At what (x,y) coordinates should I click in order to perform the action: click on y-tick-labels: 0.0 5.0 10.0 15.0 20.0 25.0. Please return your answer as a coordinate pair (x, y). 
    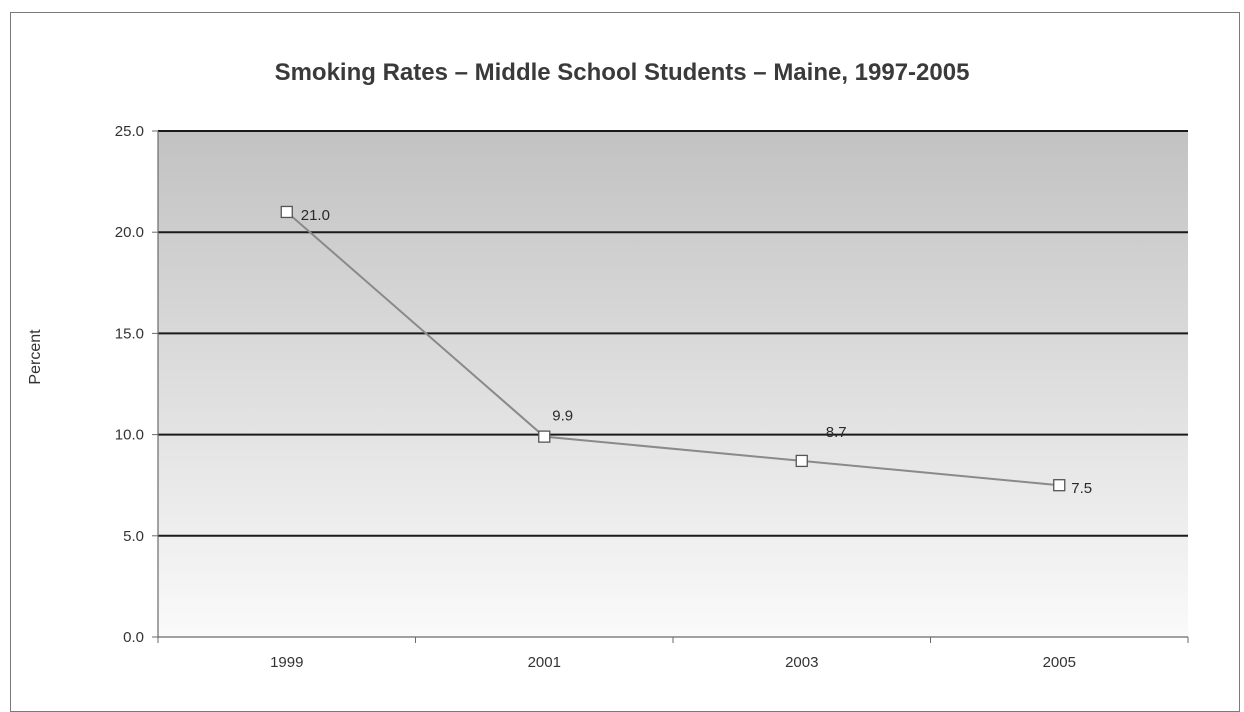
    Looking at the image, I should click on (129, 384).